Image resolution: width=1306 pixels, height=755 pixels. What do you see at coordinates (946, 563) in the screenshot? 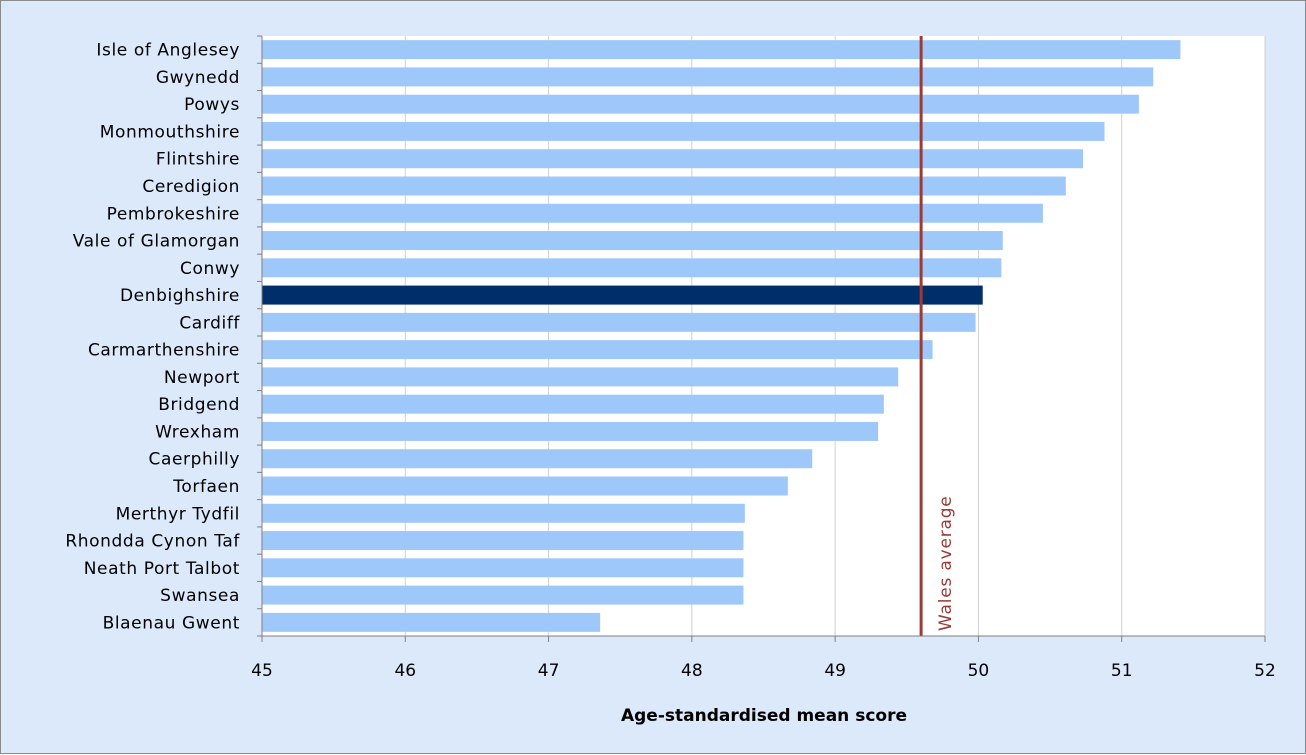
I see `wales-average-label: Wales average` at bounding box center [946, 563].